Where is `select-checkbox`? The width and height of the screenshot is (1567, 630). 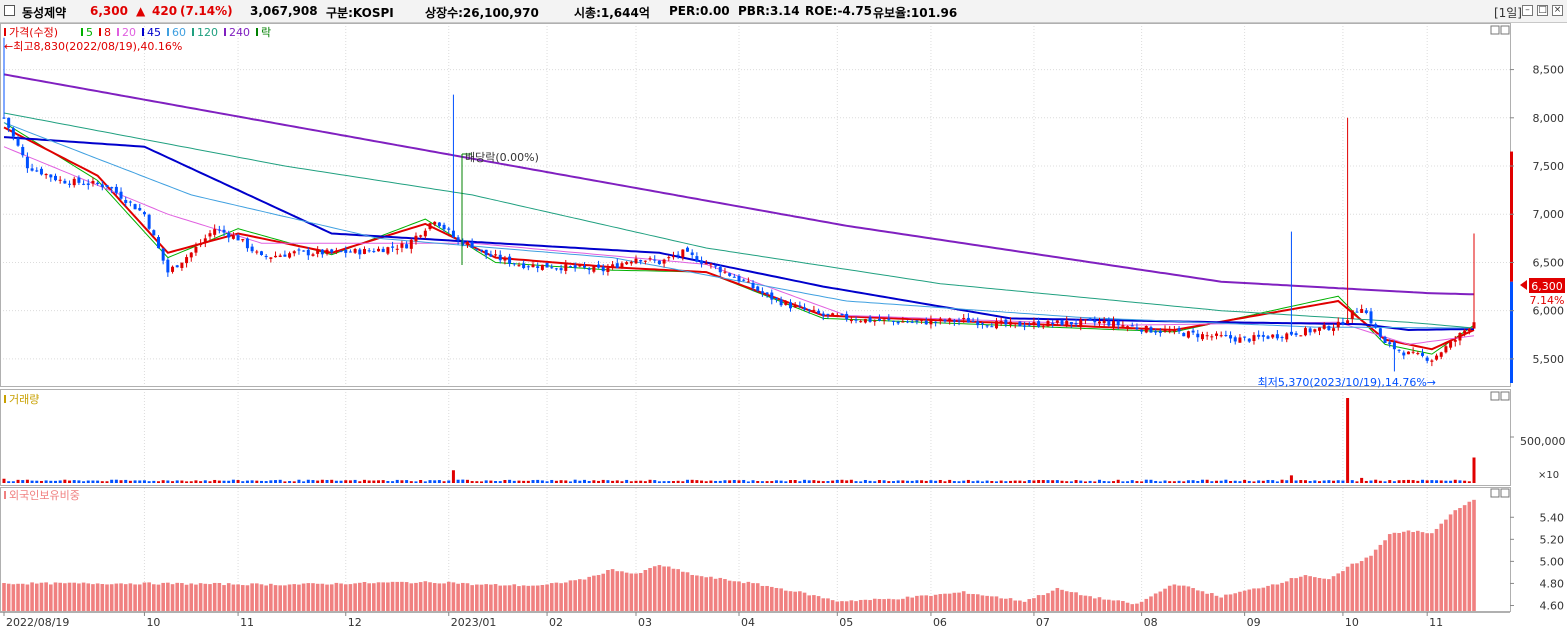 select-checkbox is located at coordinates (9, 10).